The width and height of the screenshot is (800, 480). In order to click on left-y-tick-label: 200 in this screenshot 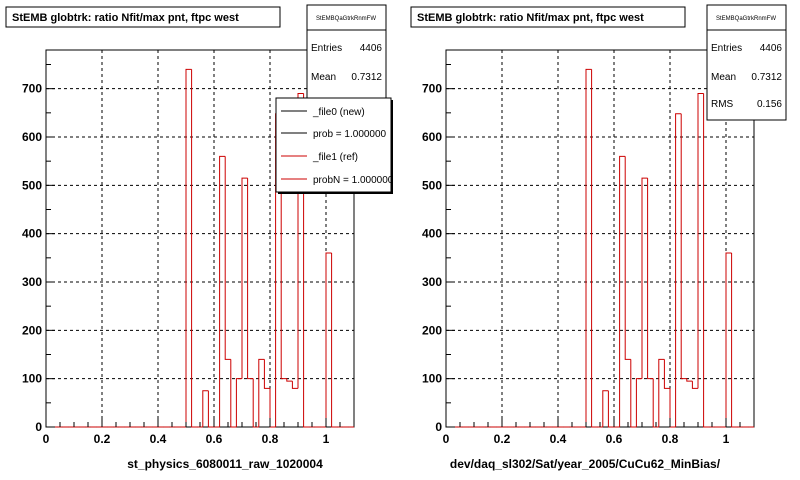, I will do `click(32, 330)`.